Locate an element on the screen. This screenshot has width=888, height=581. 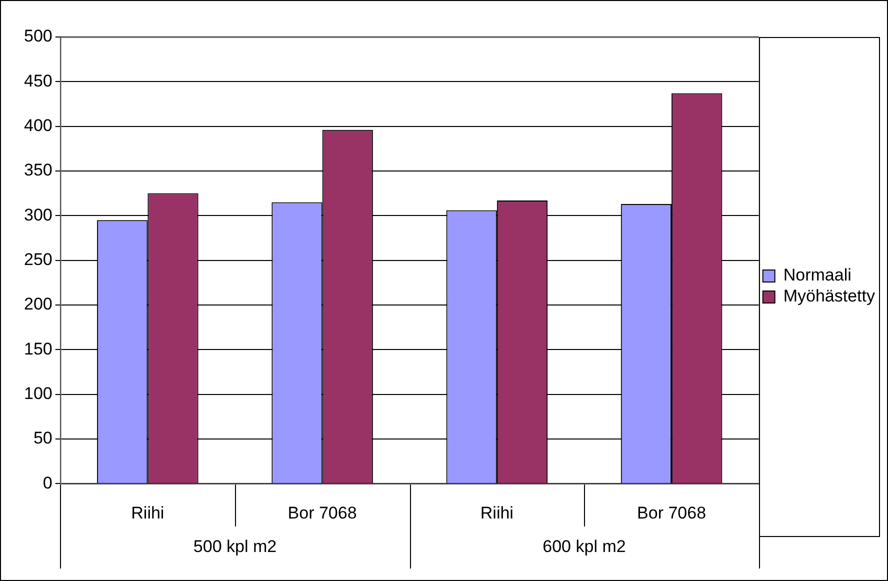
y-tick-label: 300 is located at coordinates (38, 214).